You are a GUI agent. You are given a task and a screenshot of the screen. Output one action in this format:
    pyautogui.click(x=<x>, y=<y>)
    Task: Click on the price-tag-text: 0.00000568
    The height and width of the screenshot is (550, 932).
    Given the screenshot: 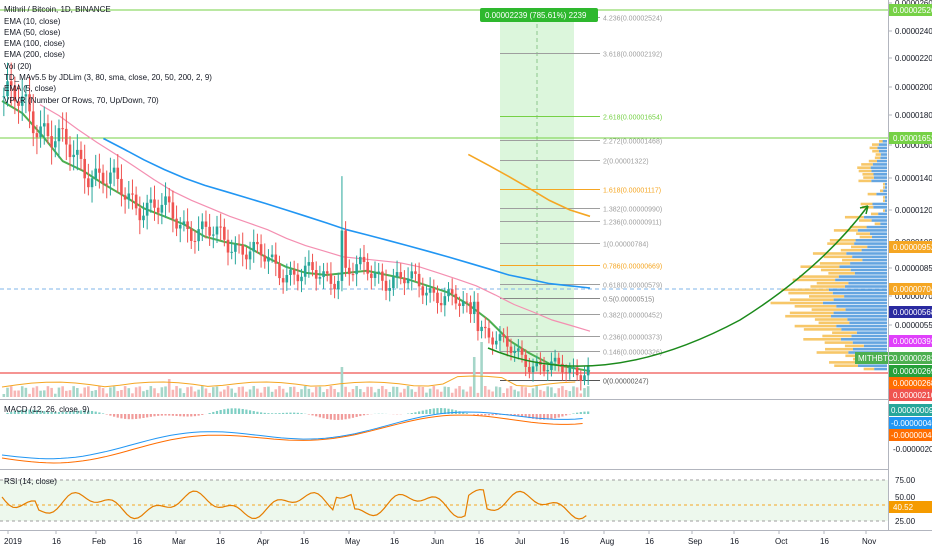 What is the action you would take?
    pyautogui.click(x=912, y=312)
    